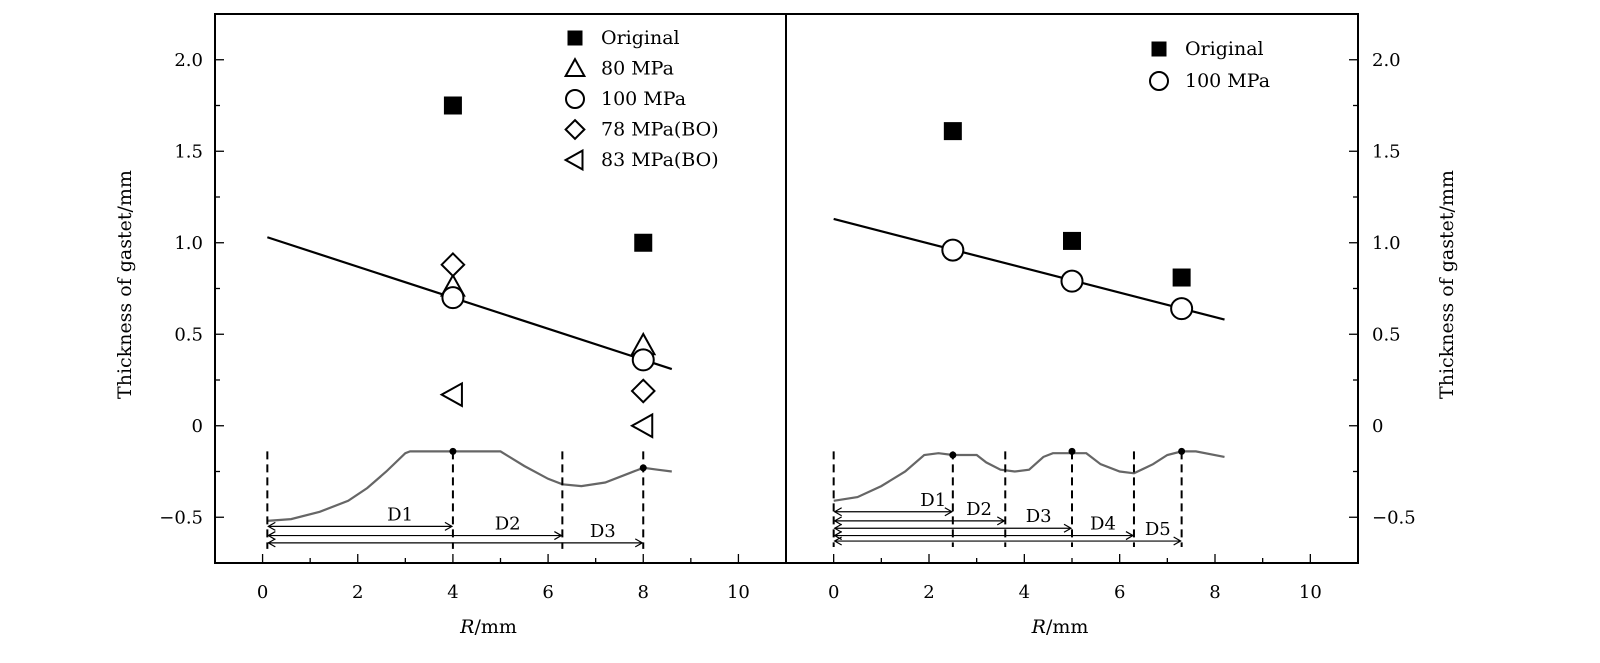 This screenshot has height=663, width=1600. I want to click on dimension-label: D4, so click(1103, 524).